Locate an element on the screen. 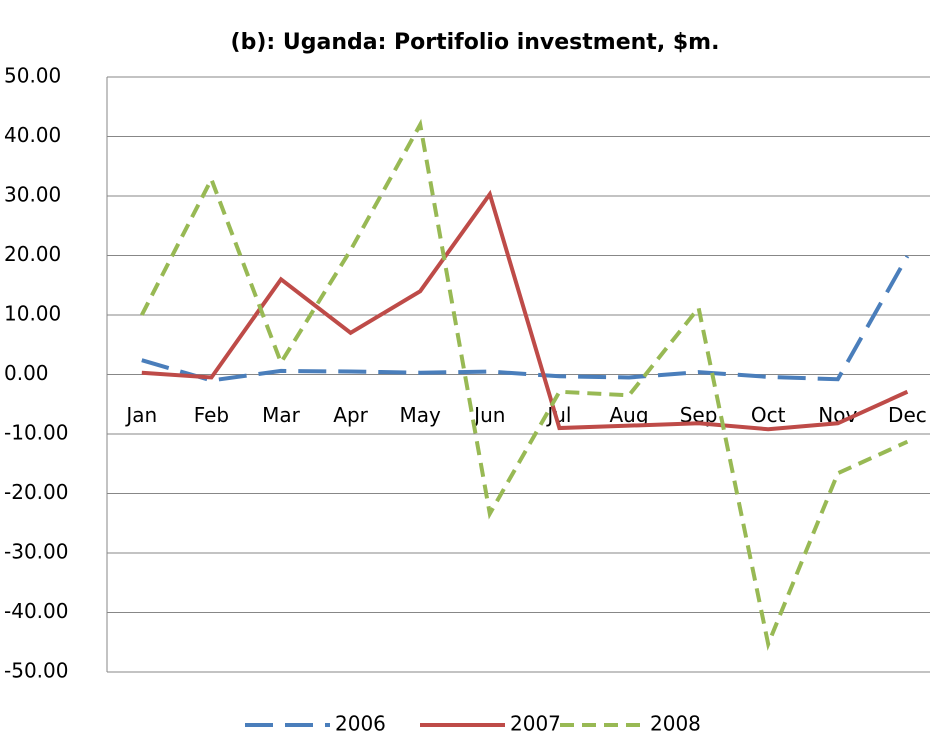  x-tick-label: Aug is located at coordinates (628, 415).